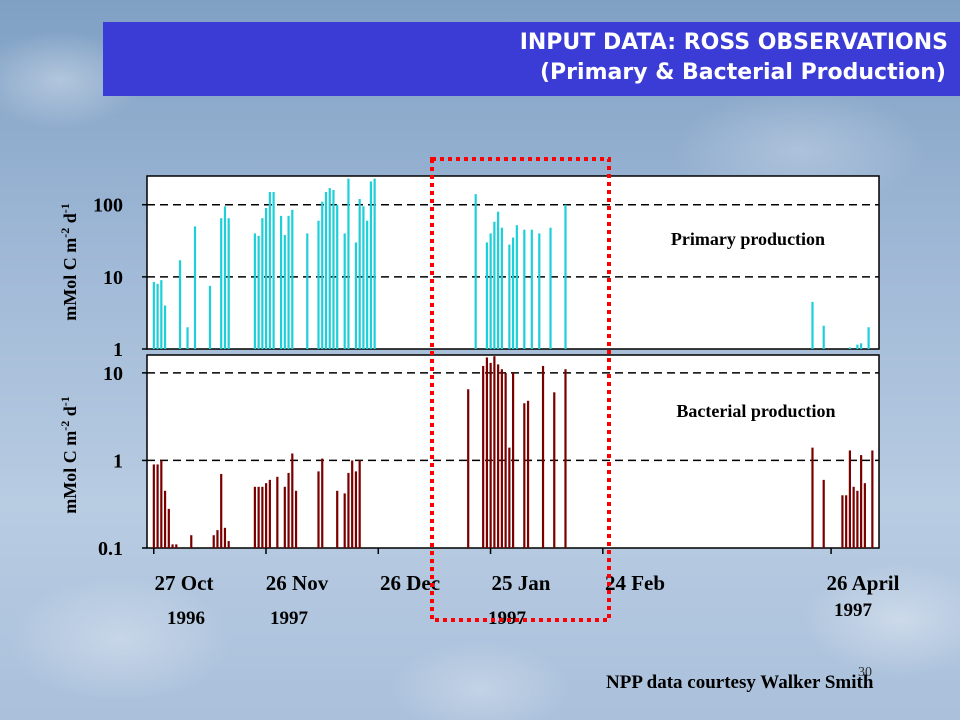 The height and width of the screenshot is (720, 960). I want to click on x-year-label: 1996, so click(186, 618).